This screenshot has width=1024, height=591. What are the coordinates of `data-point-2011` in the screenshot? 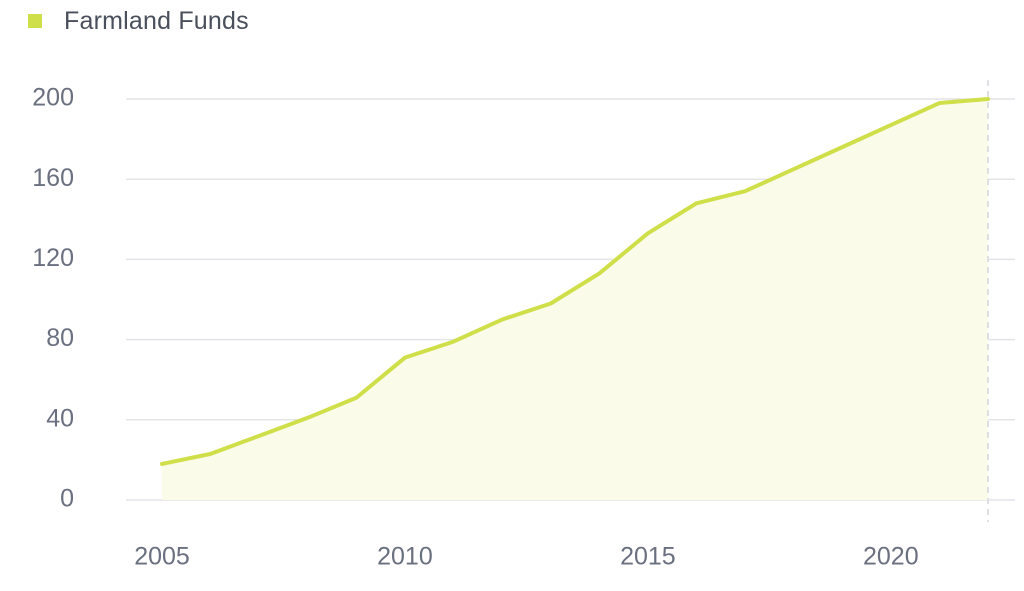 It's located at (454, 342).